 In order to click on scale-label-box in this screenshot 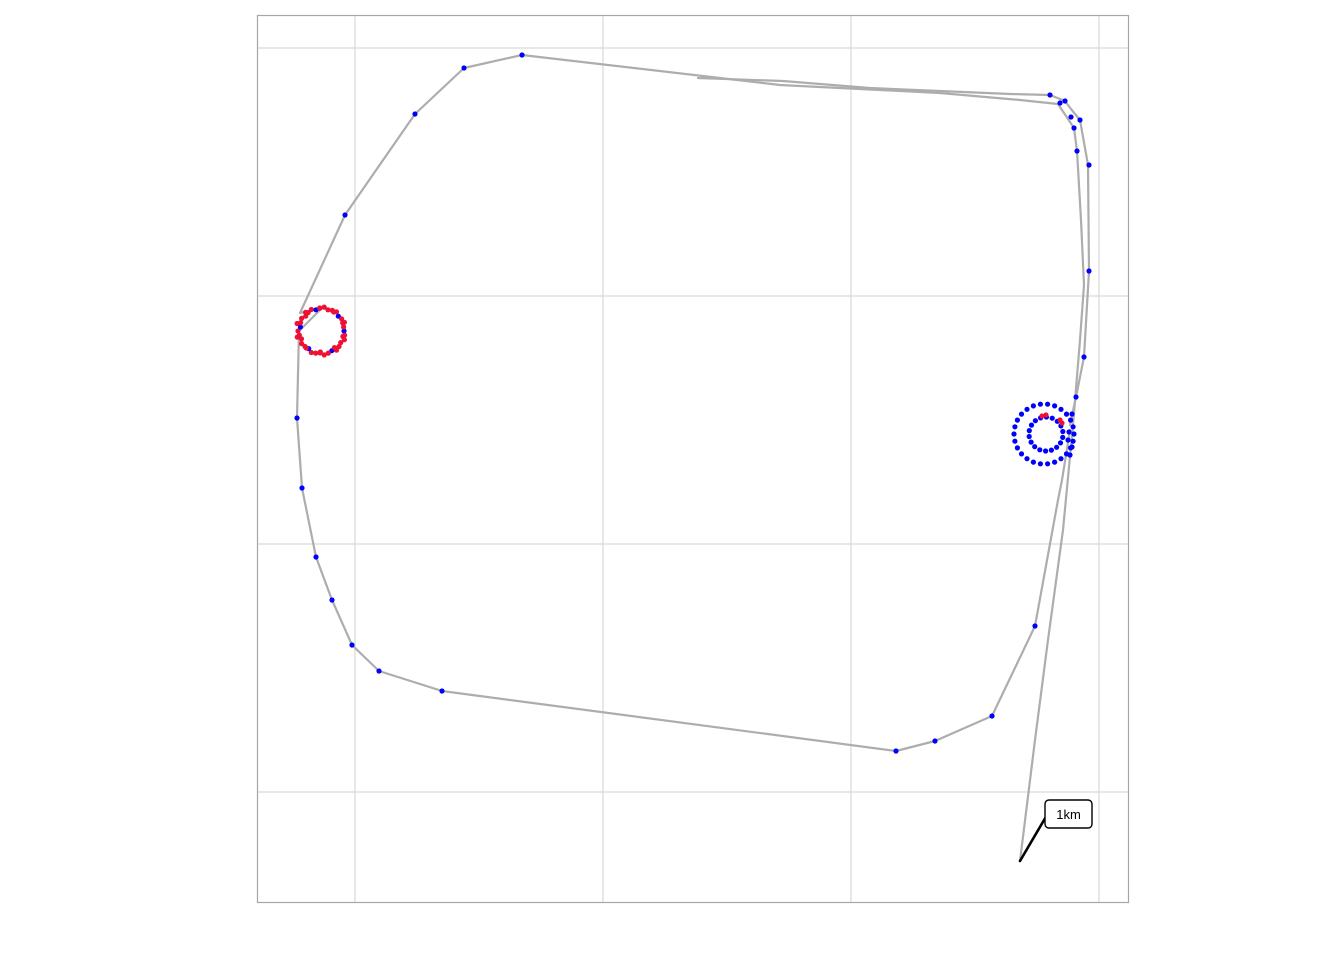, I will do `click(1068, 814)`.